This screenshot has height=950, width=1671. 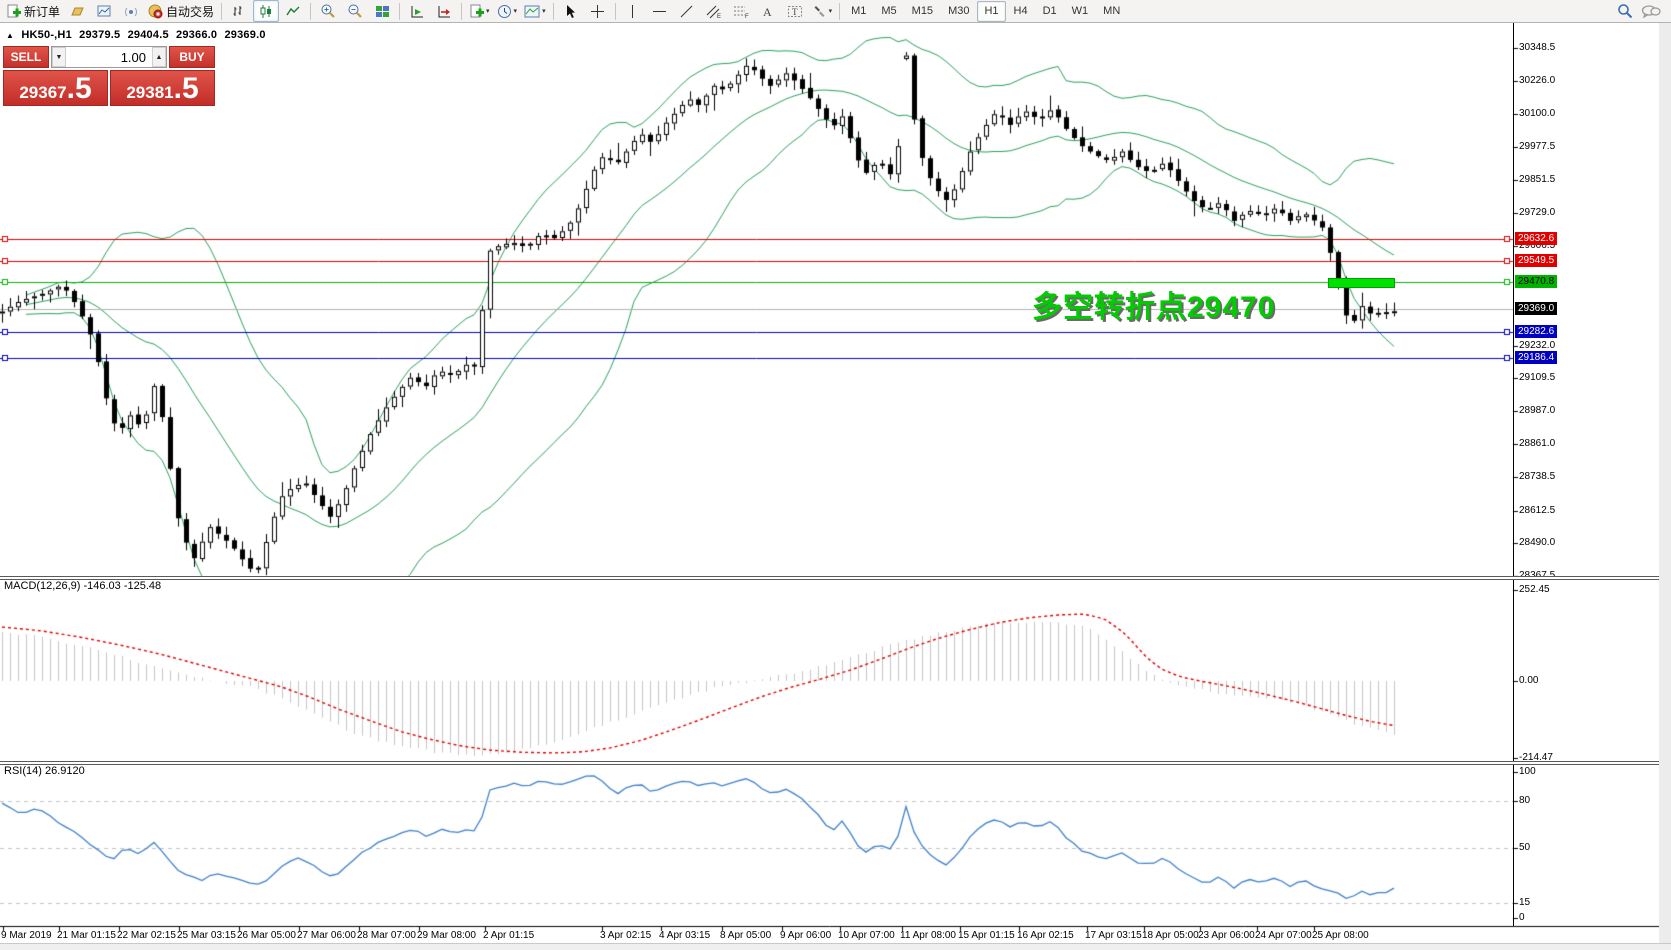 I want to click on price-axis-tick: 29232.0, so click(x=1537, y=345).